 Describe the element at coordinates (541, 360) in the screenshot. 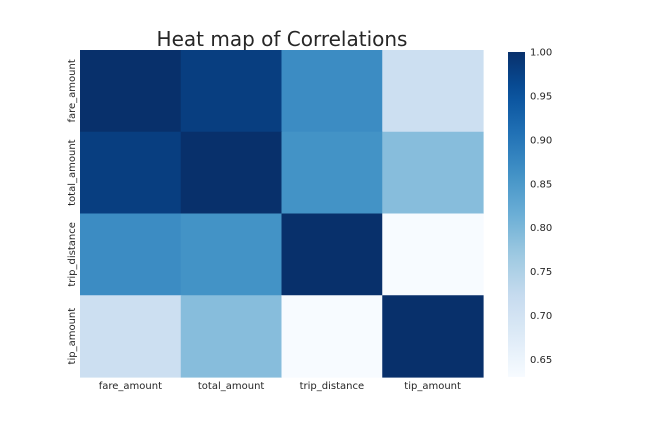

I see `colorbar-tick-label: 0.65` at that location.